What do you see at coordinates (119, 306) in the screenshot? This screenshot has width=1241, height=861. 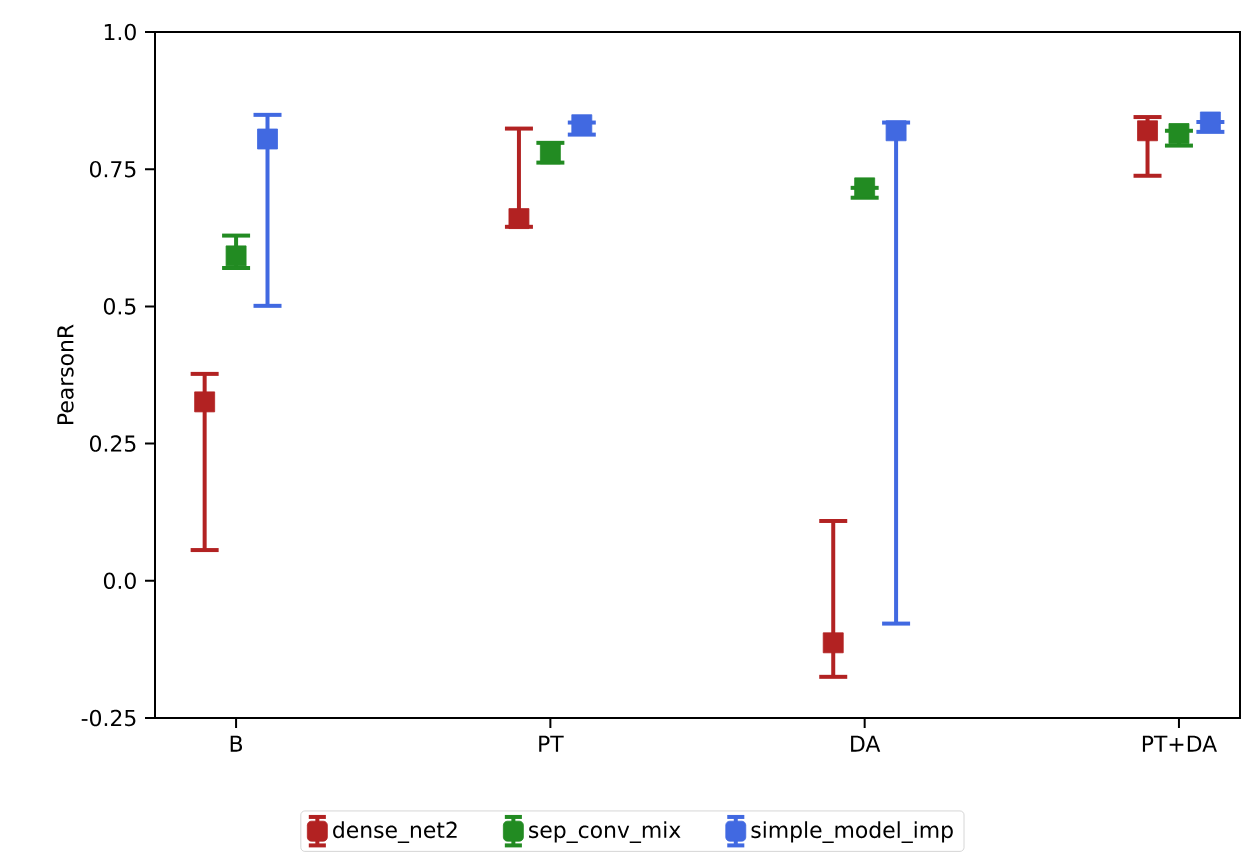 I see `y-tick-label: 0.5` at bounding box center [119, 306].